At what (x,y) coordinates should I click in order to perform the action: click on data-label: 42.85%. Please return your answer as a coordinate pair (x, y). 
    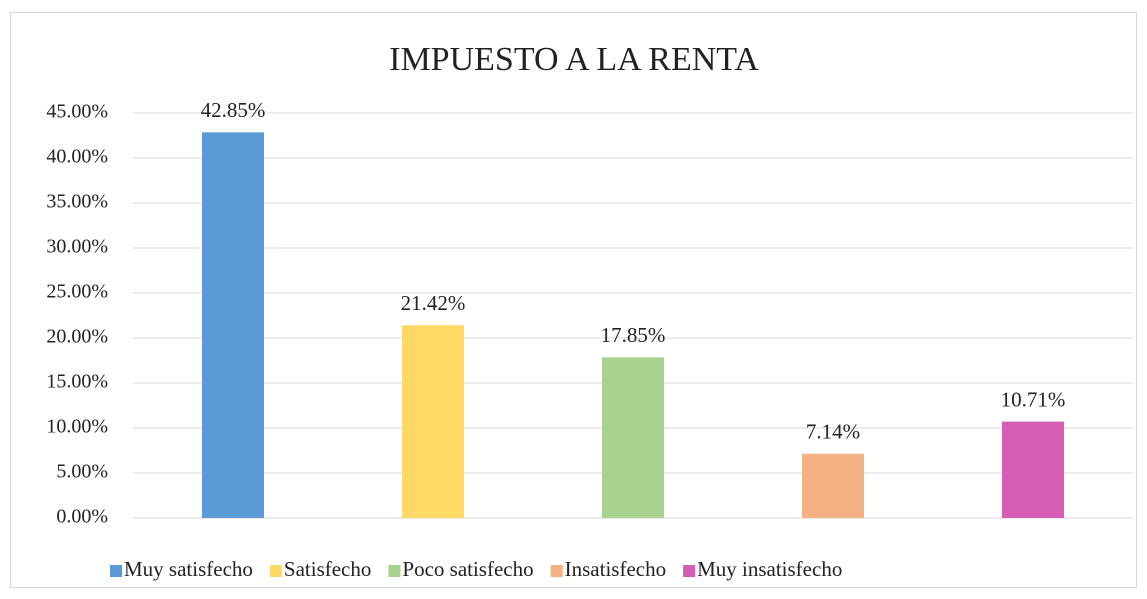
    Looking at the image, I should click on (233, 110).